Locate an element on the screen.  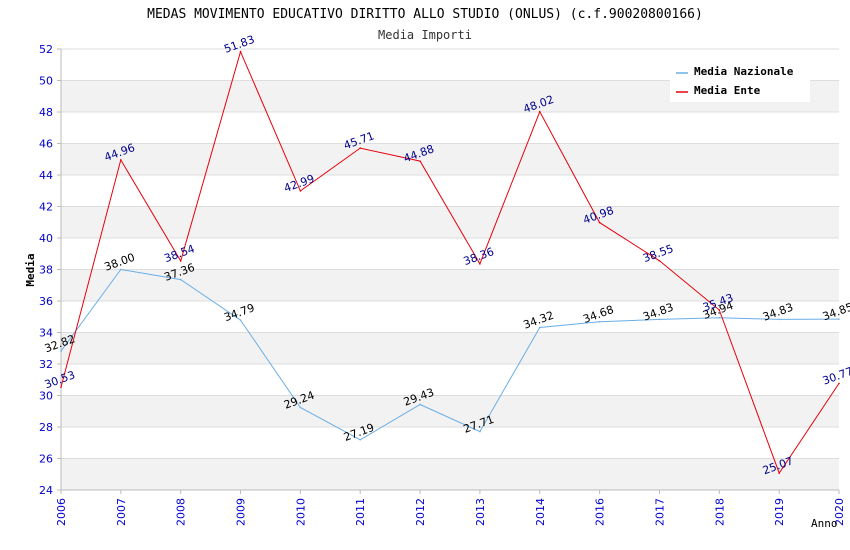
y-tick-labels: 24 26 28 30 32 34 36 38 40 42 44 46 48 50 52 is located at coordinates (46, 270).